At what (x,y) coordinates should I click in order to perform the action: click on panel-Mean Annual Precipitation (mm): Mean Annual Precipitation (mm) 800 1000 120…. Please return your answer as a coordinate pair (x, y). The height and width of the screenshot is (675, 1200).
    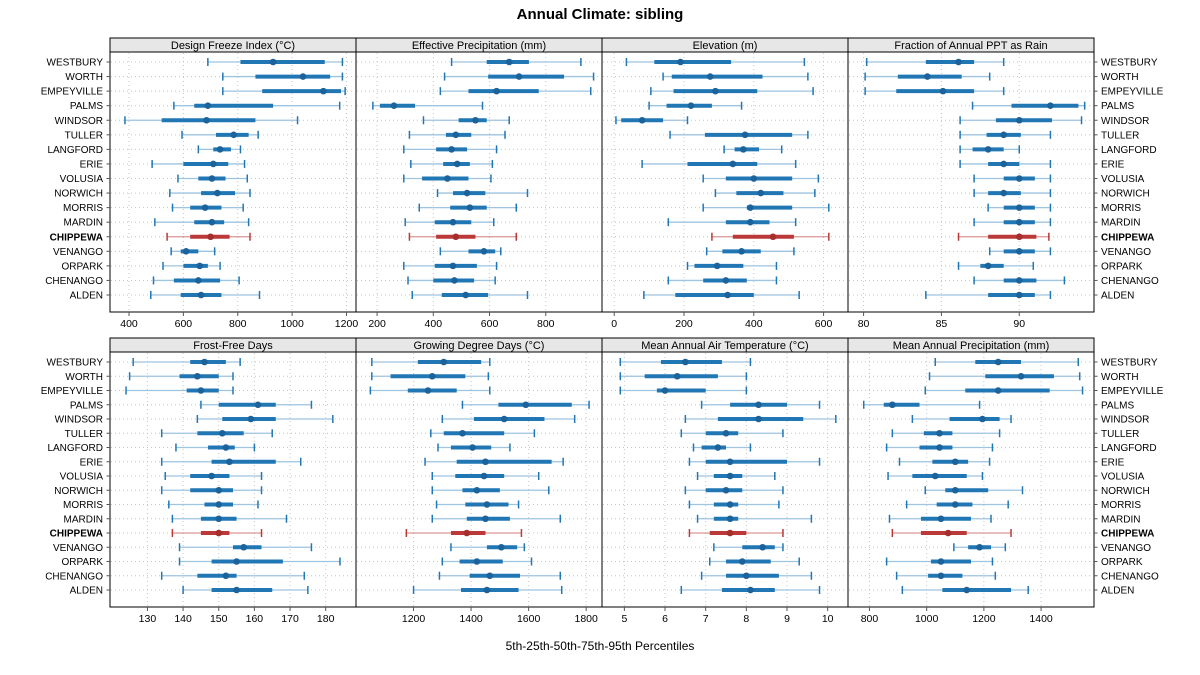
    Looking at the image, I should click on (1005, 481).